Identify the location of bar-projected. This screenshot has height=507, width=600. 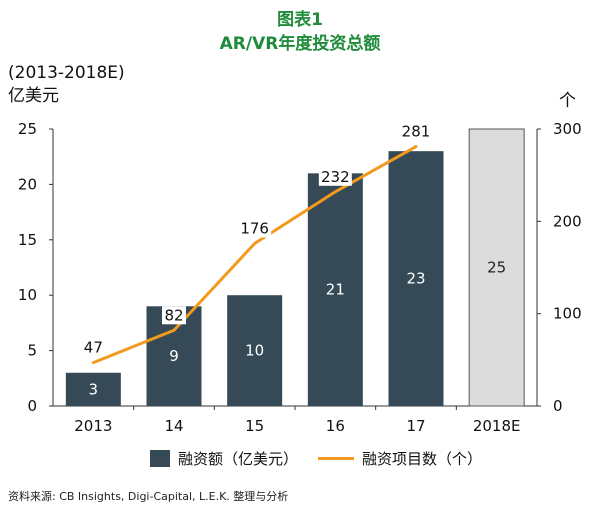
(496, 267).